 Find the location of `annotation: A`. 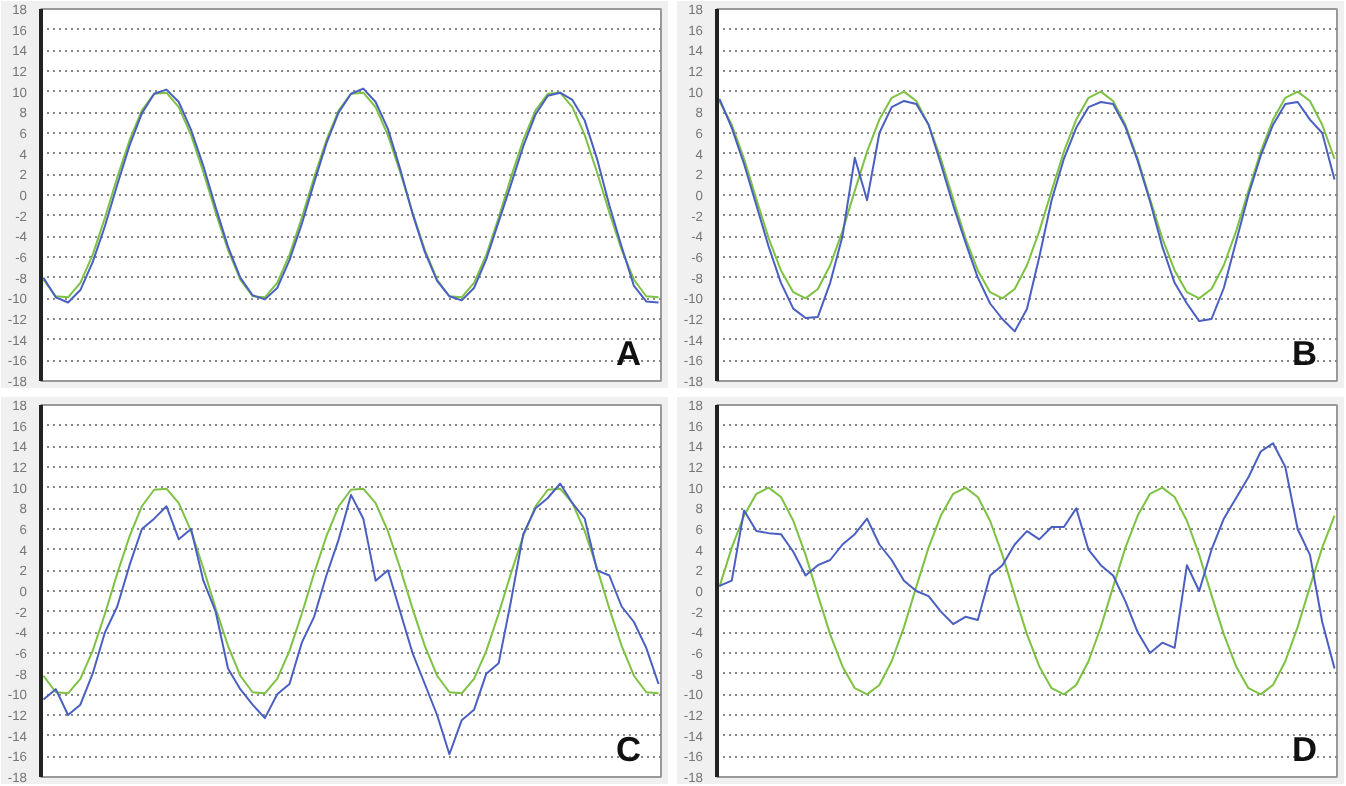

annotation: A is located at coordinates (628, 353).